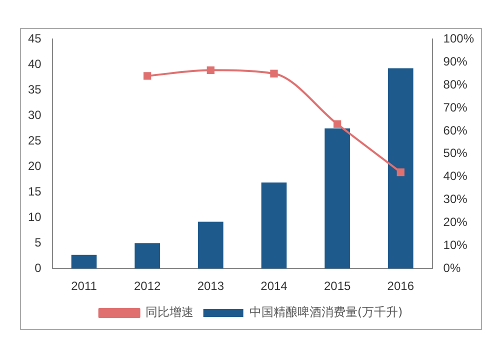  Describe the element at coordinates (455, 176) in the screenshot. I see `y2-tick-label: 40%` at that location.